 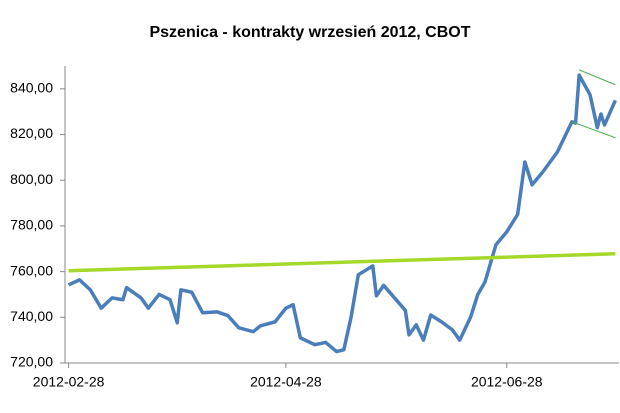 What do you see at coordinates (31, 179) in the screenshot?
I see `y-tick-label: 800,00` at bounding box center [31, 179].